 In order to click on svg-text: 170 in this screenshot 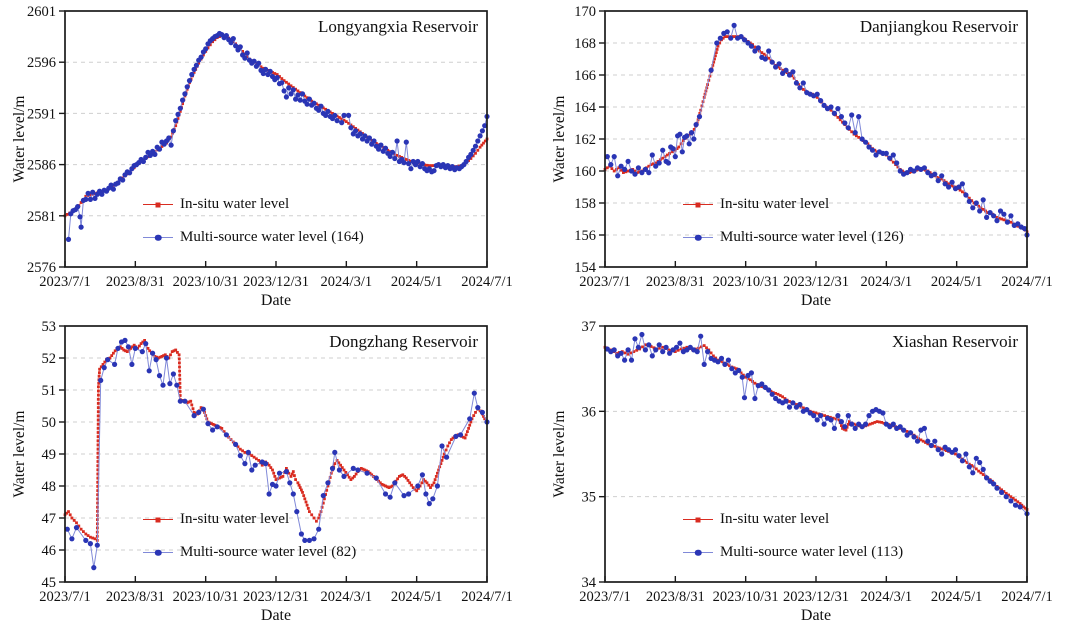, I will do `click(585, 12)`.